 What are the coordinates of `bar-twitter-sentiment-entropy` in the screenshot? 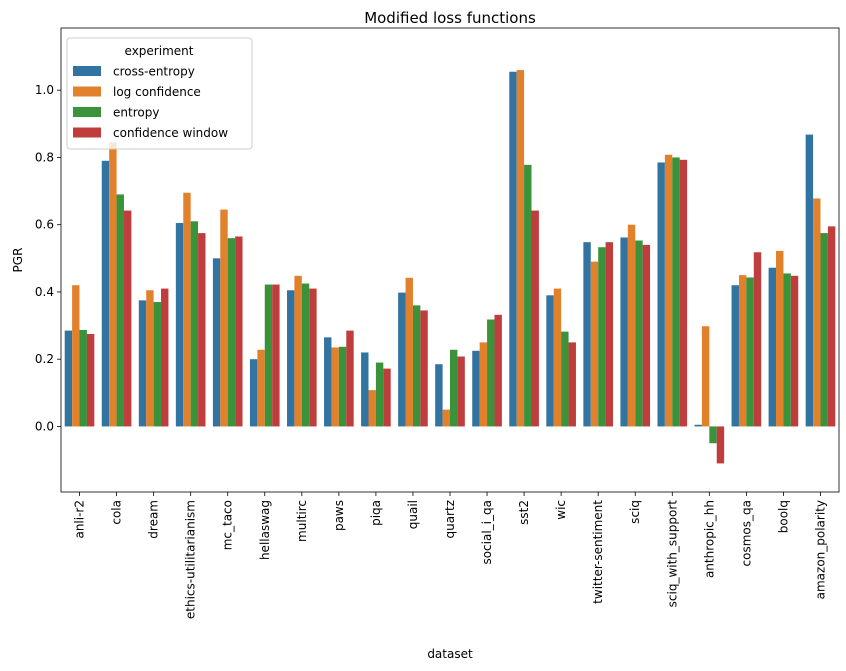 It's located at (602, 337).